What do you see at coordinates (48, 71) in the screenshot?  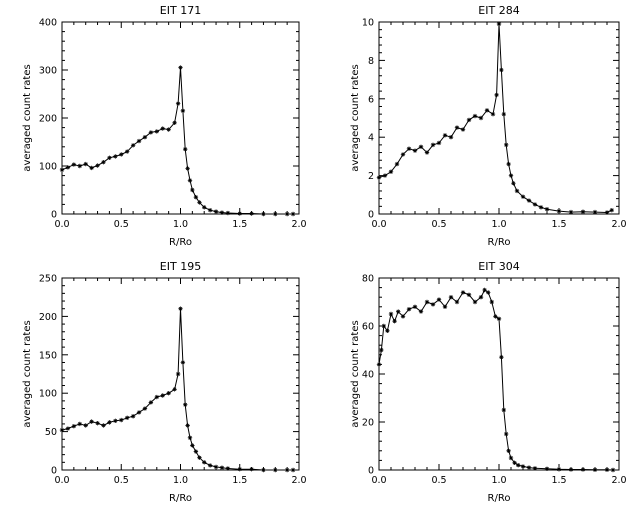 I see `y-tick-label: 300` at bounding box center [48, 71].